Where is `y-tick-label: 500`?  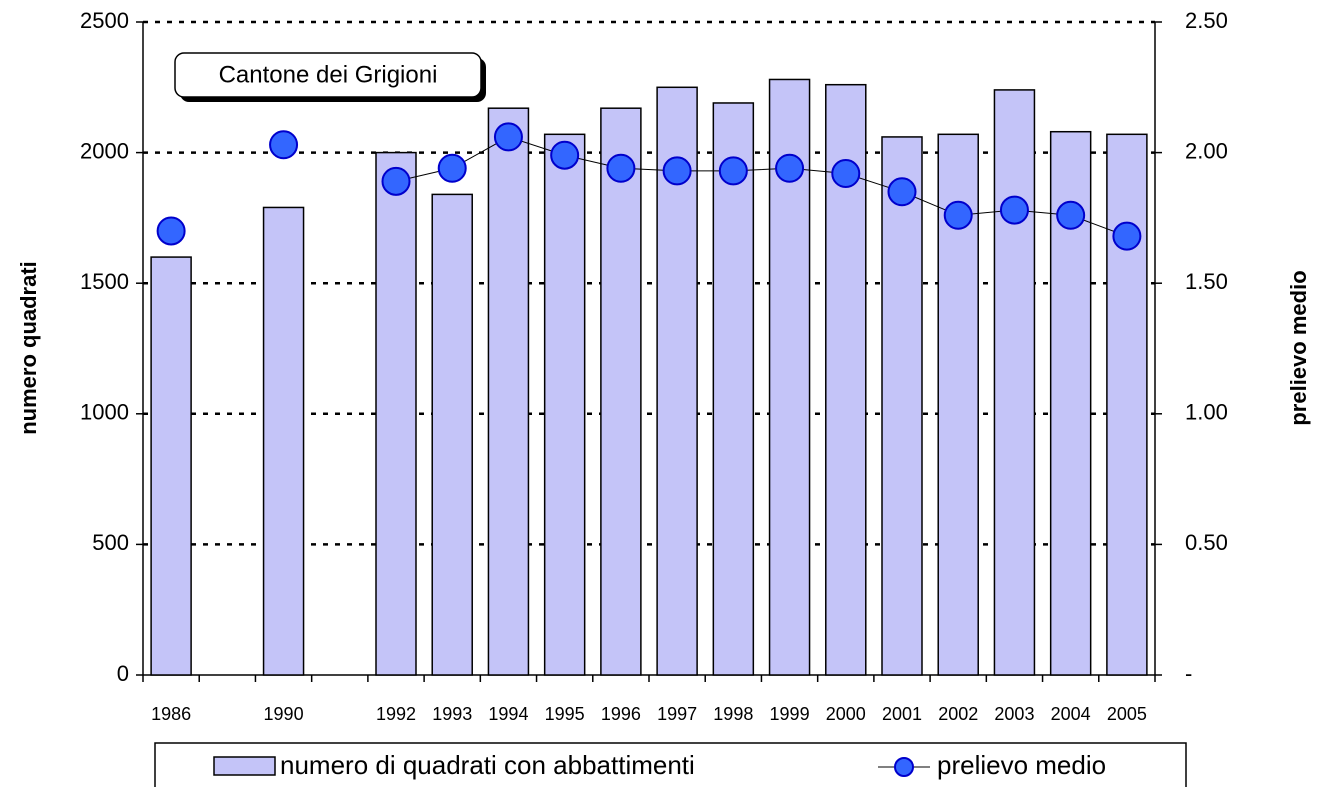 y-tick-label: 500 is located at coordinates (110, 542).